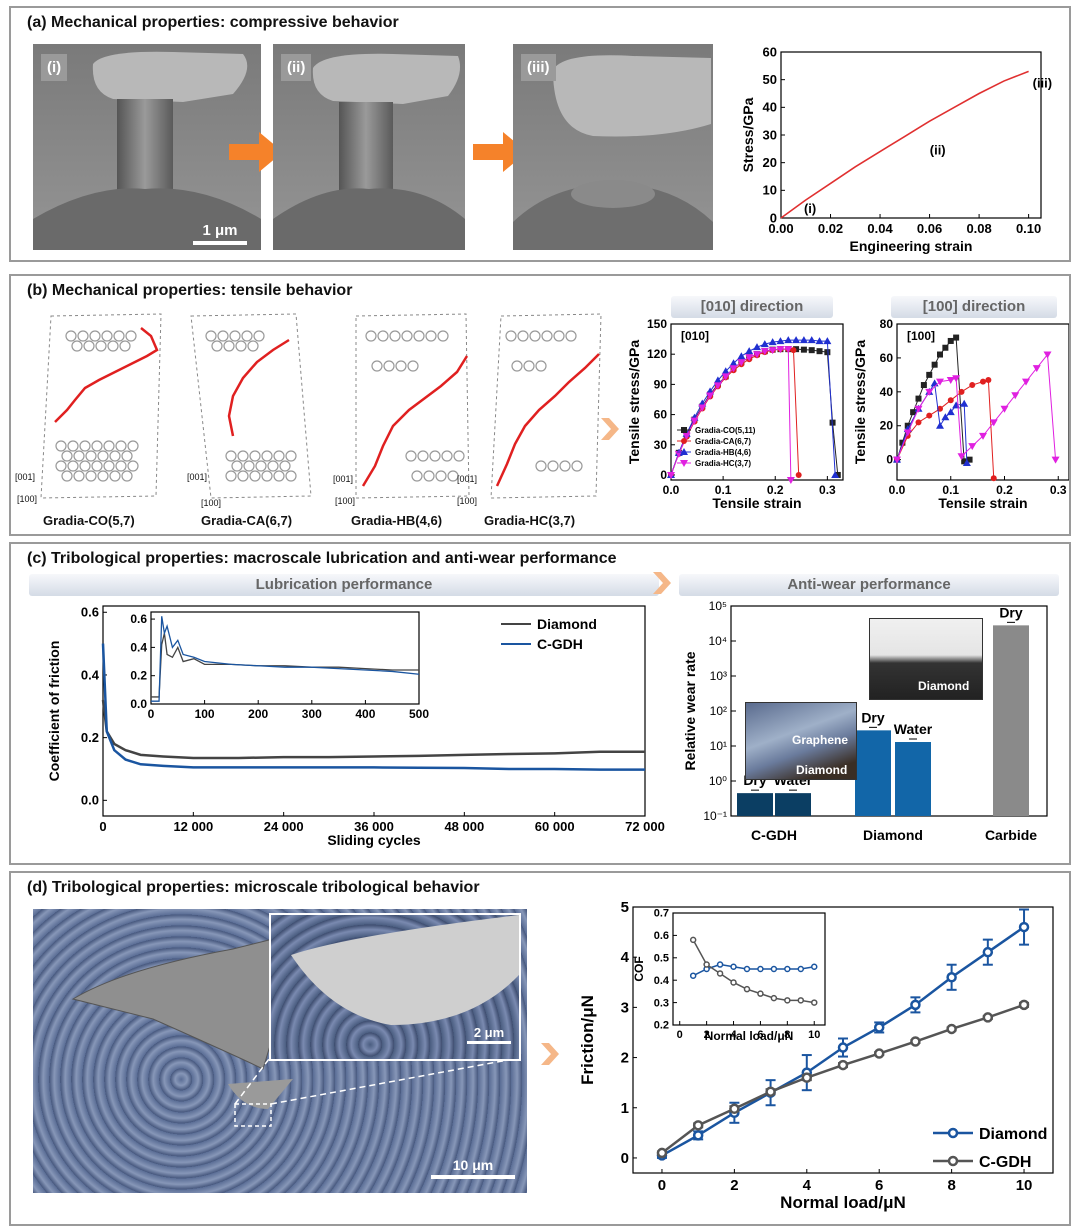 The height and width of the screenshot is (1232, 1080). Describe the element at coordinates (344, 585) in the screenshot. I see `banner-lubrication: Lubrication performance` at that location.